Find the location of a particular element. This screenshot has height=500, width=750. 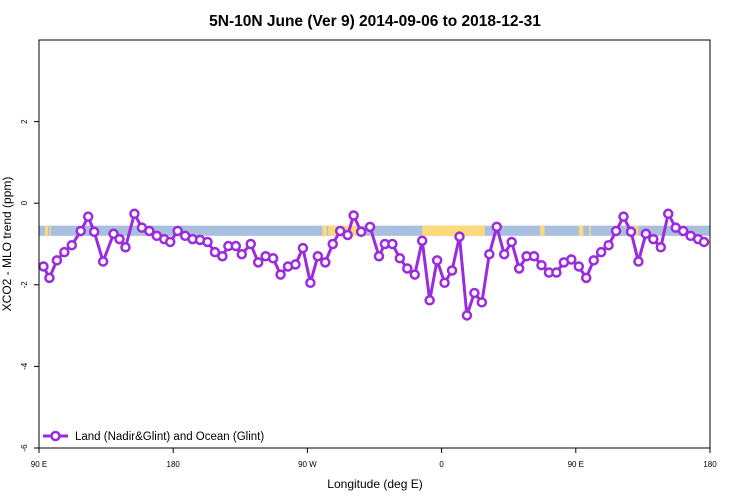

legend: Land (Nadir&Glint) and Ocean (Glint) is located at coordinates (153, 436).